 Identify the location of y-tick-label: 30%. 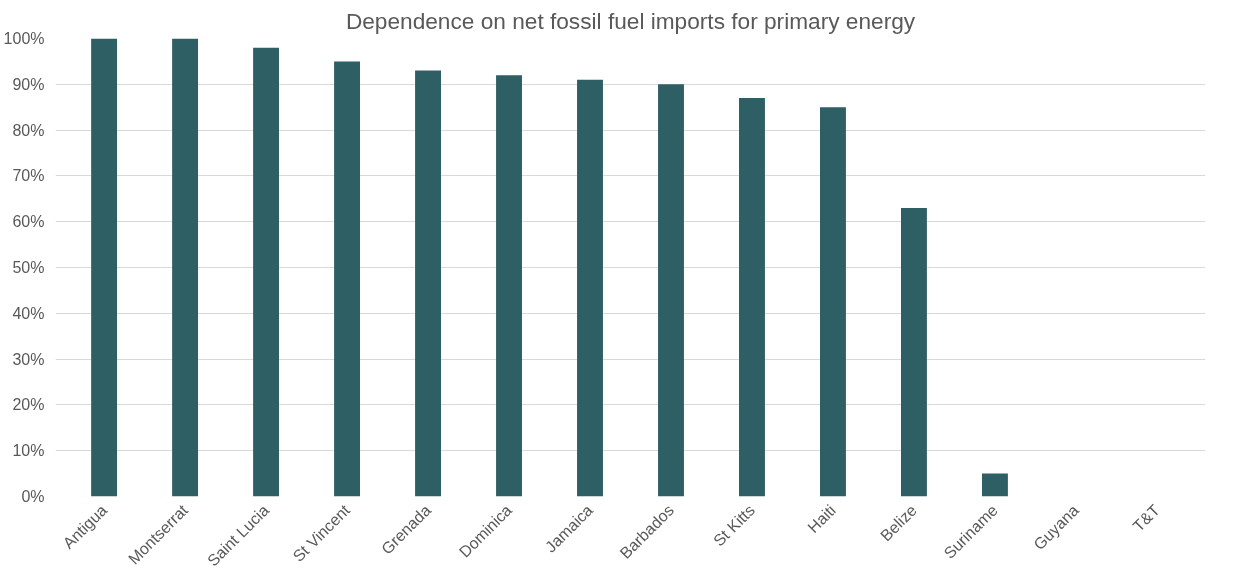
(28, 359).